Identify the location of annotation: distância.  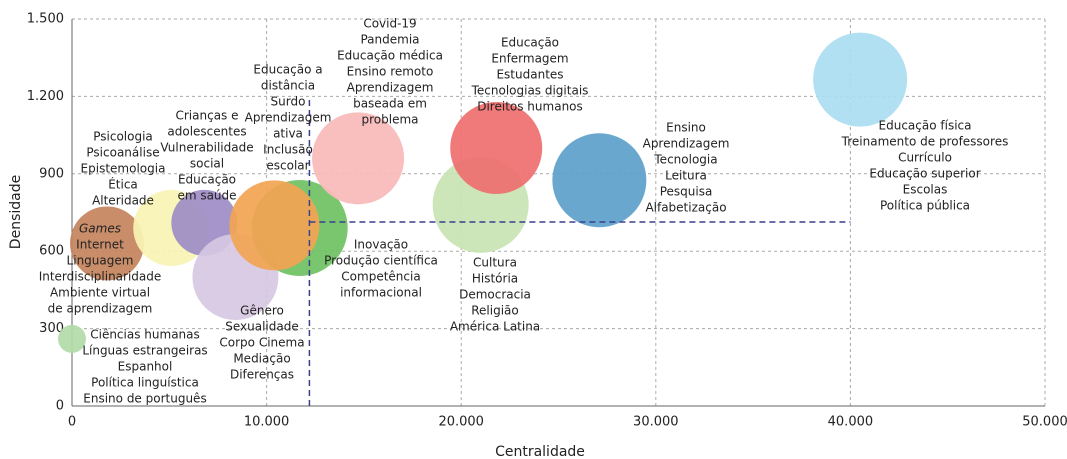
(288, 86).